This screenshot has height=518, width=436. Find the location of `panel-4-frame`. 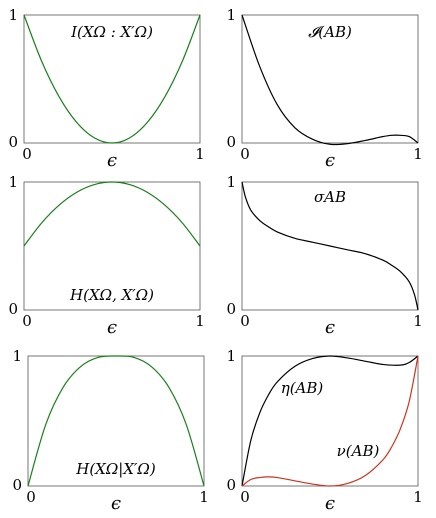

panel-4-frame is located at coordinates (330, 246).